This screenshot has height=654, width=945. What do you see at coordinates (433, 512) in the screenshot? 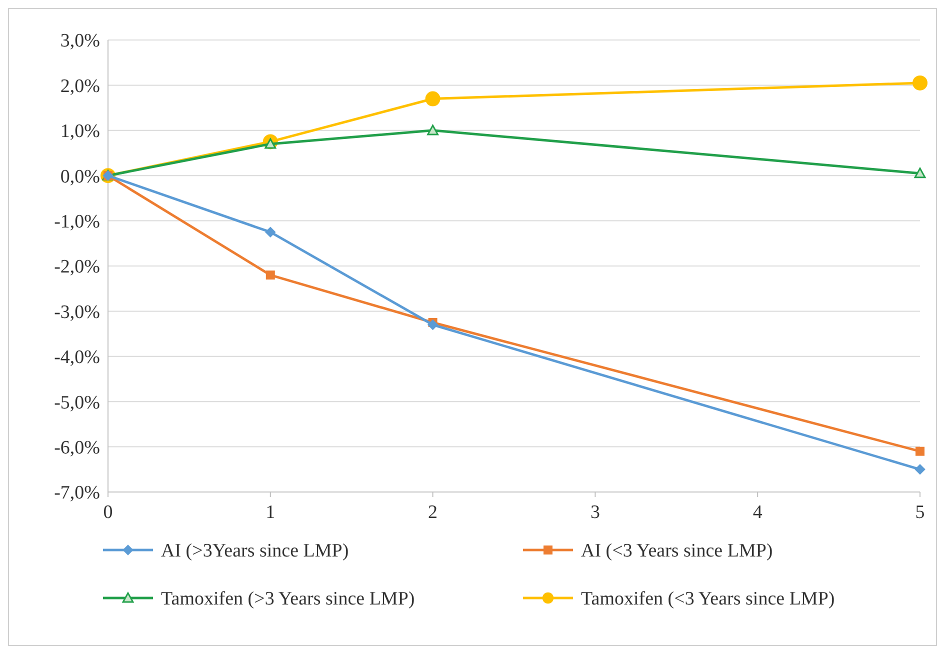
I see `x-tick-label: 2` at bounding box center [433, 512].